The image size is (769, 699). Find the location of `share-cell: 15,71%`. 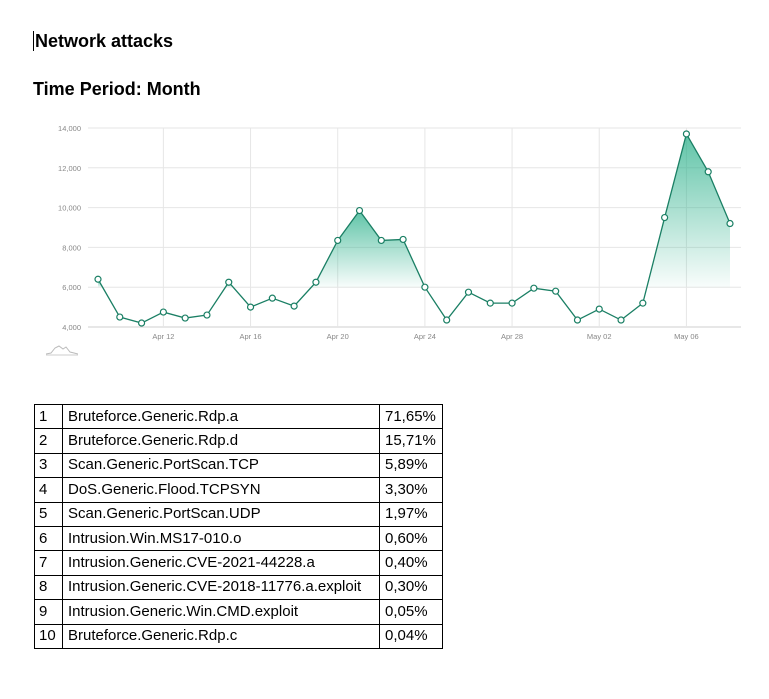

share-cell: 15,71% is located at coordinates (411, 441).